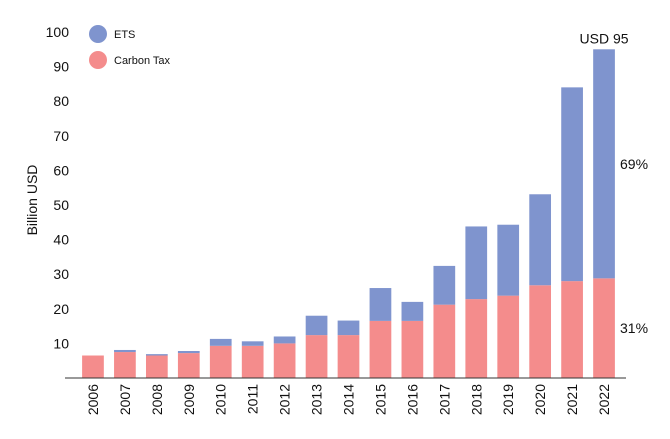  What do you see at coordinates (540, 331) in the screenshot?
I see `bar-carbon-tax-2020` at bounding box center [540, 331].